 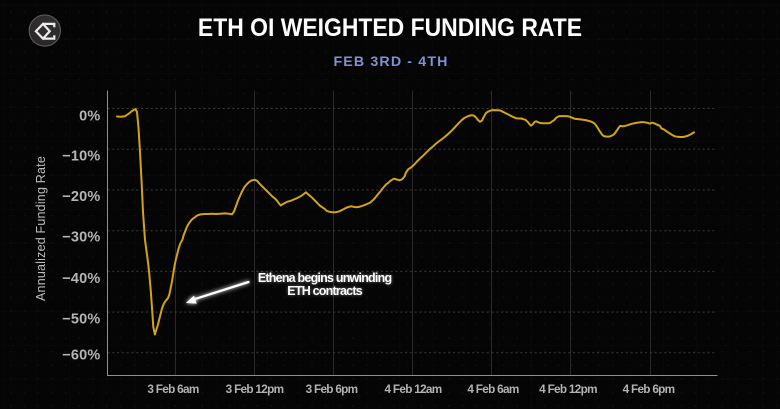 What do you see at coordinates (172, 389) in the screenshot?
I see `svg-text: 3 Feb 6am` at bounding box center [172, 389].